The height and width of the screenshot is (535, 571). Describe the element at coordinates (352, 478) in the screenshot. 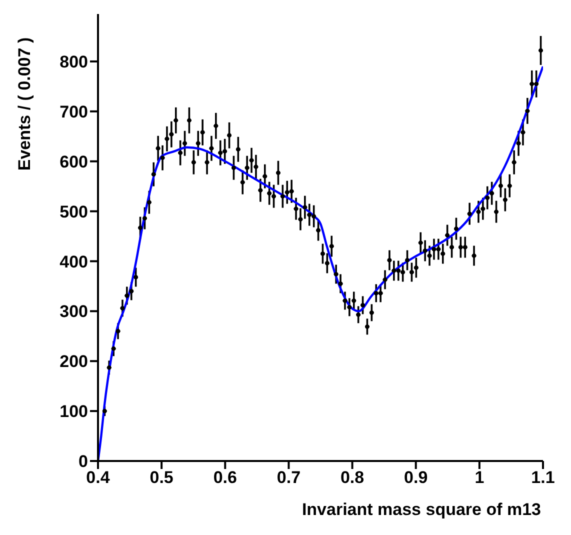

I see `x-tick-label: 0.8` at that location.